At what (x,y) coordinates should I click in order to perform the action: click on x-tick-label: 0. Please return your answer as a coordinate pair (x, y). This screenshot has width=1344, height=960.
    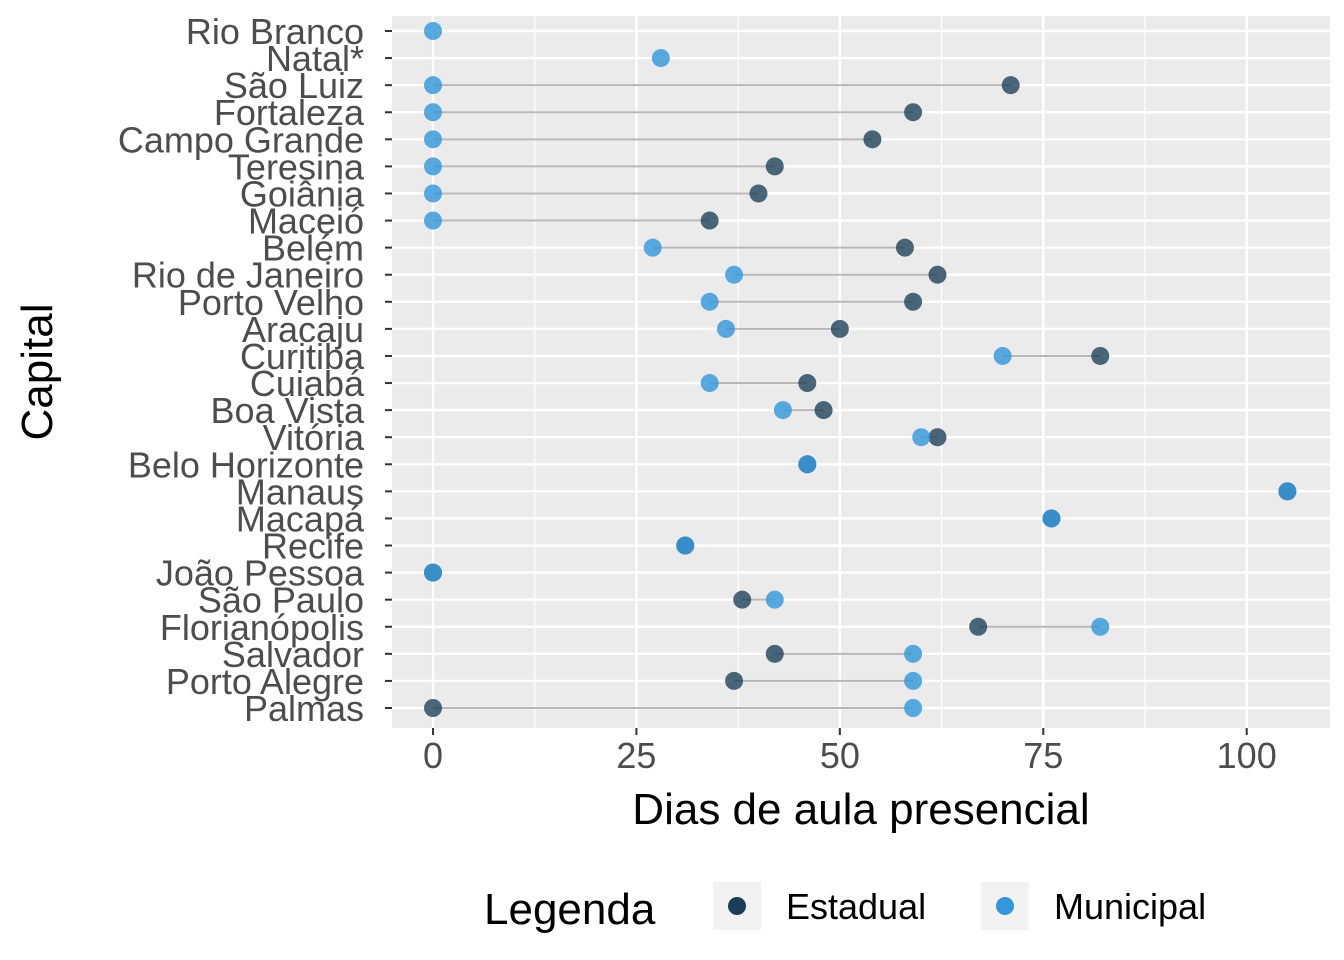
    Looking at the image, I should click on (433, 755).